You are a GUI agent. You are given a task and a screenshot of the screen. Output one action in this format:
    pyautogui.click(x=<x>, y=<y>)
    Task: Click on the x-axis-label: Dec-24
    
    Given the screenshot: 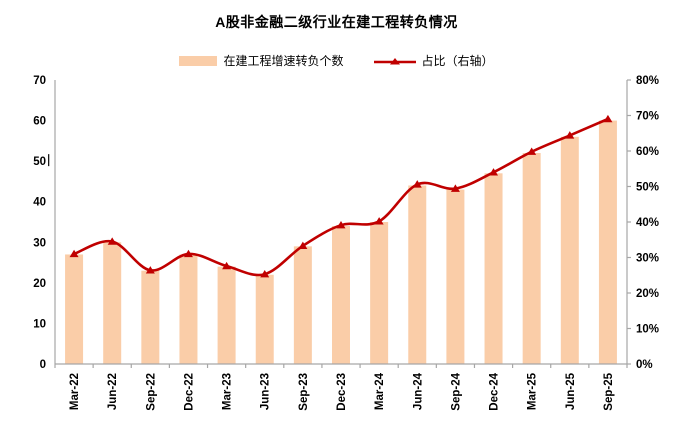 What is the action you would take?
    pyautogui.click(x=495, y=391)
    